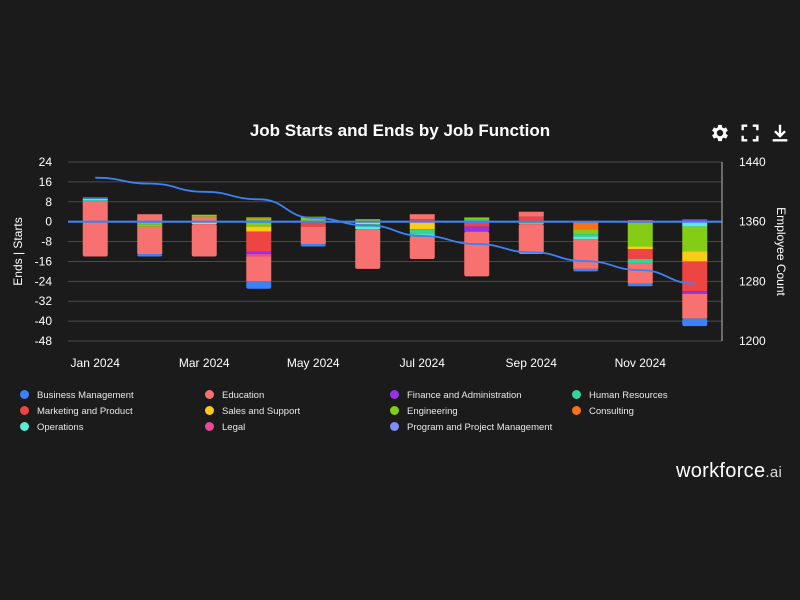  Describe the element at coordinates (432, 411) in the screenshot. I see `legend-label: Engineering` at that location.